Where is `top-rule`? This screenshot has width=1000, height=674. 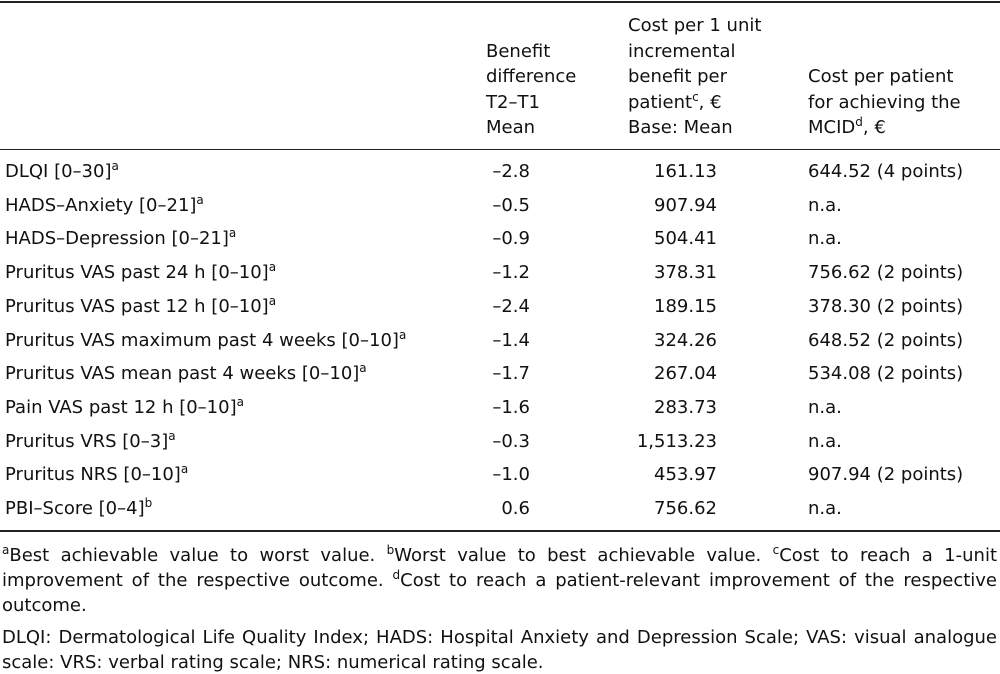
top-rule is located at coordinates (500, 2).